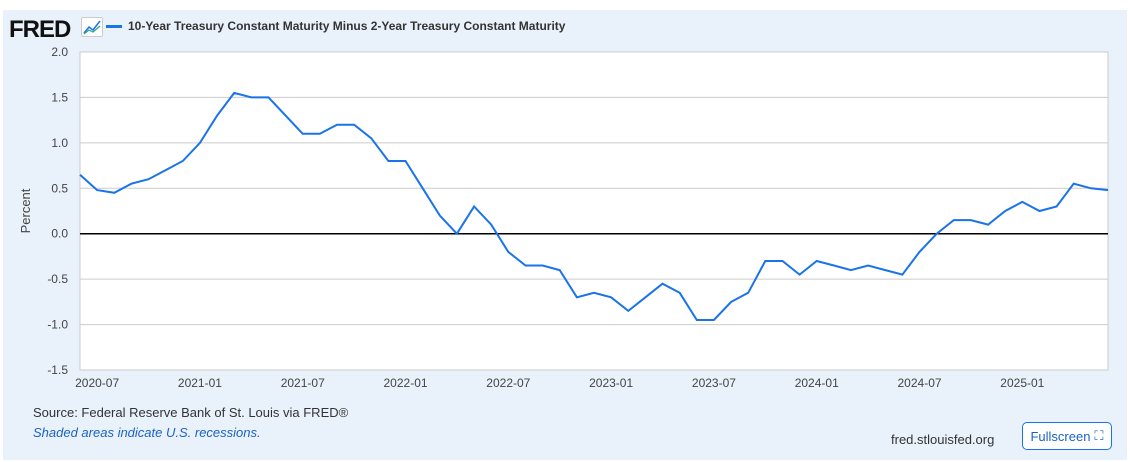  I want to click on y-tick-label: -0.5, so click(57, 279).